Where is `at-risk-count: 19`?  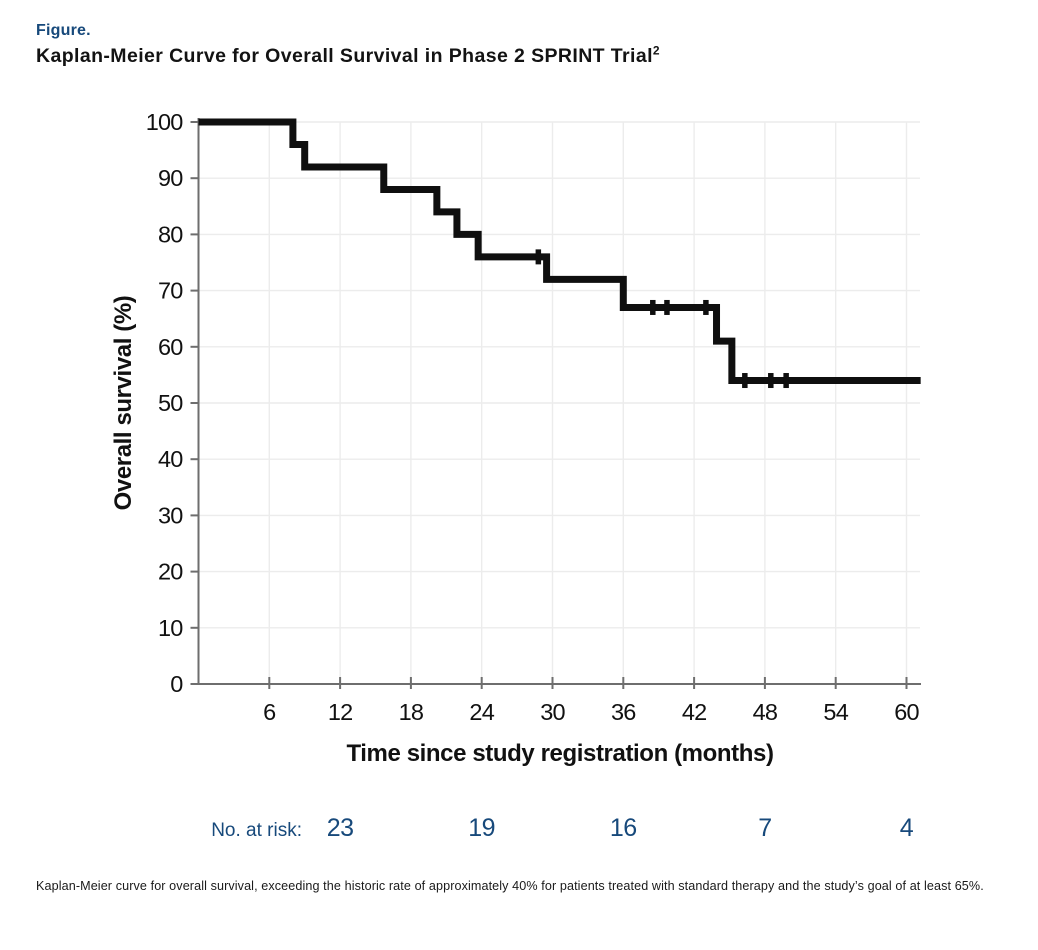
at-risk-count: 19 is located at coordinates (482, 828).